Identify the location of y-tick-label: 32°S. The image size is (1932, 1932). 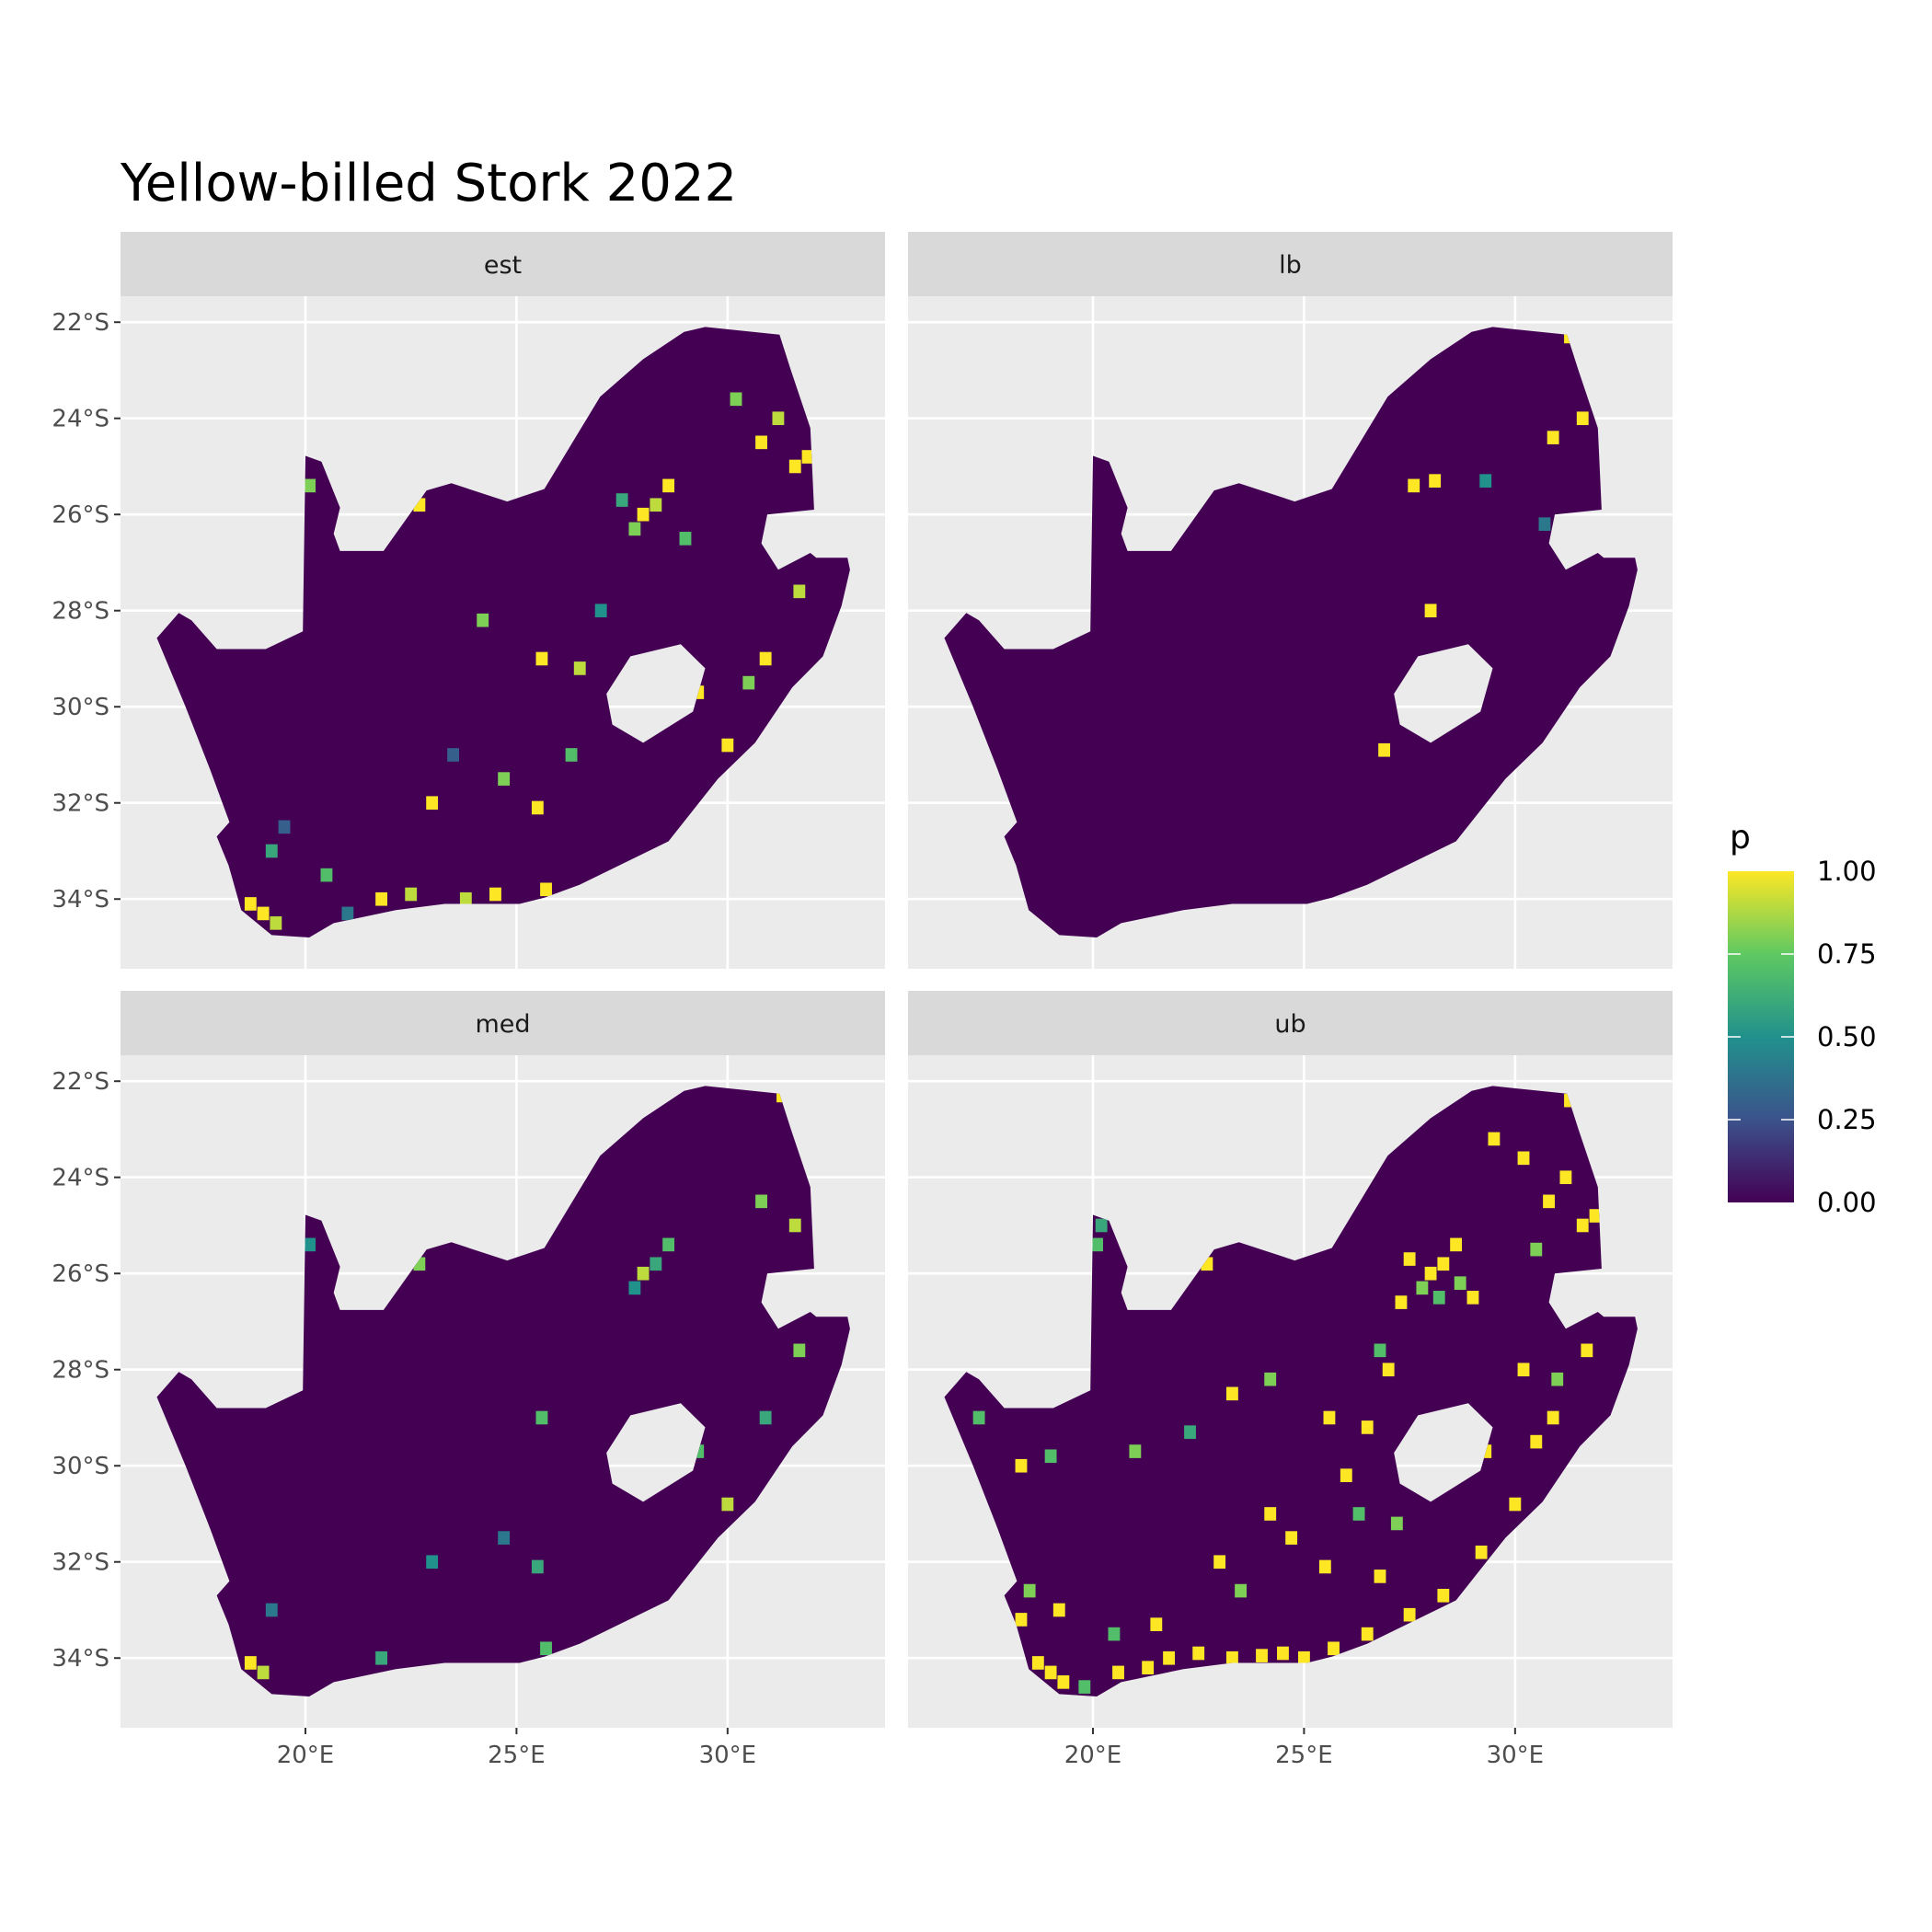
(80, 804).